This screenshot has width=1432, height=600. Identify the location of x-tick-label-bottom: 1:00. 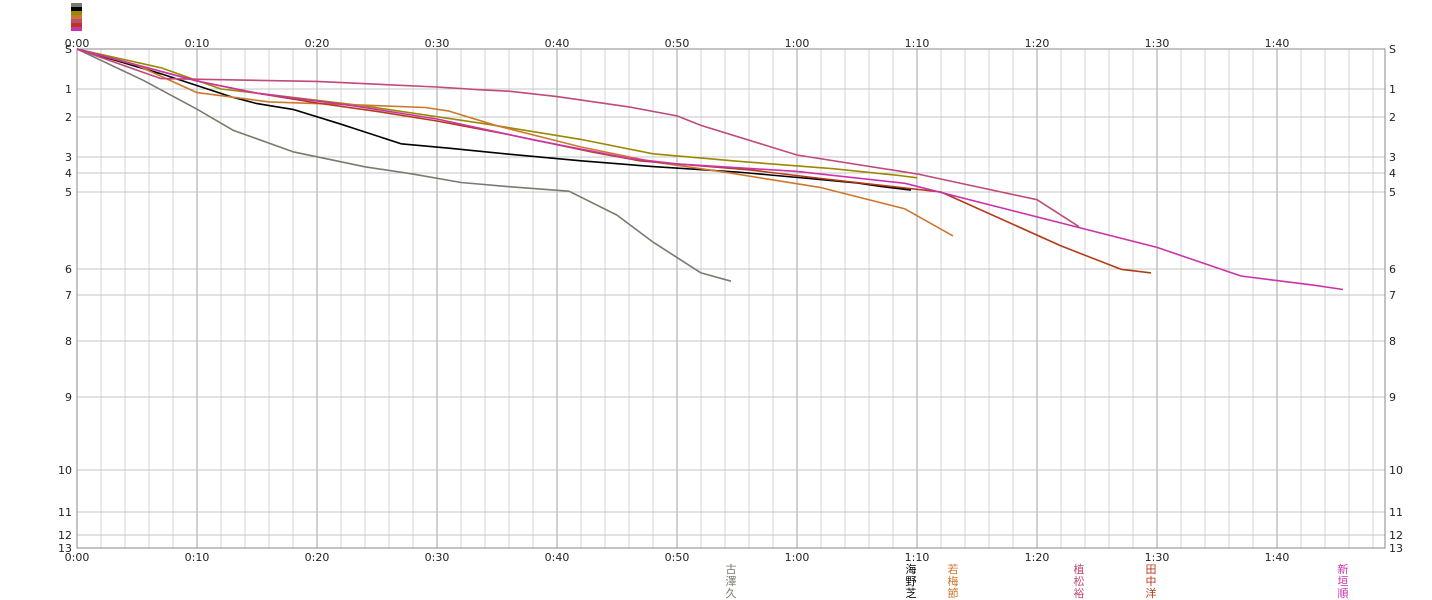
(797, 557).